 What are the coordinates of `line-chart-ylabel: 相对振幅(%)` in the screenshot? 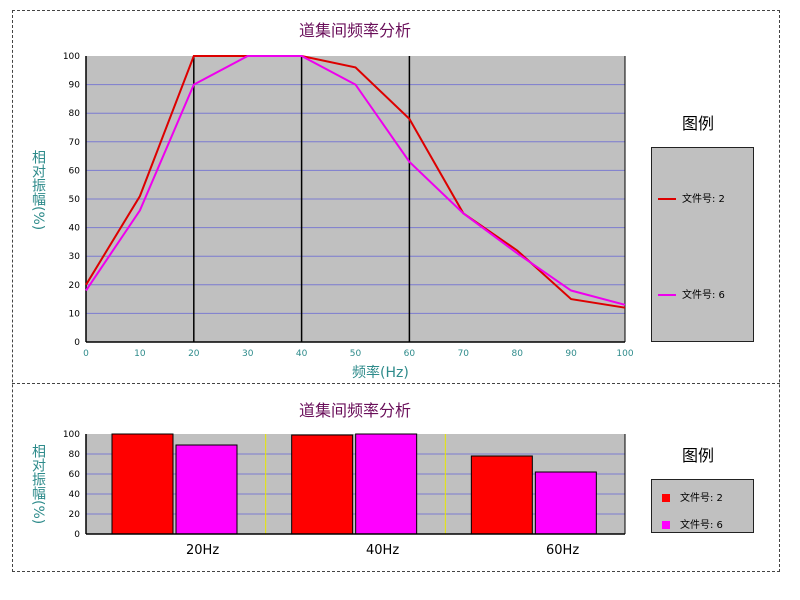 It's located at (38, 190).